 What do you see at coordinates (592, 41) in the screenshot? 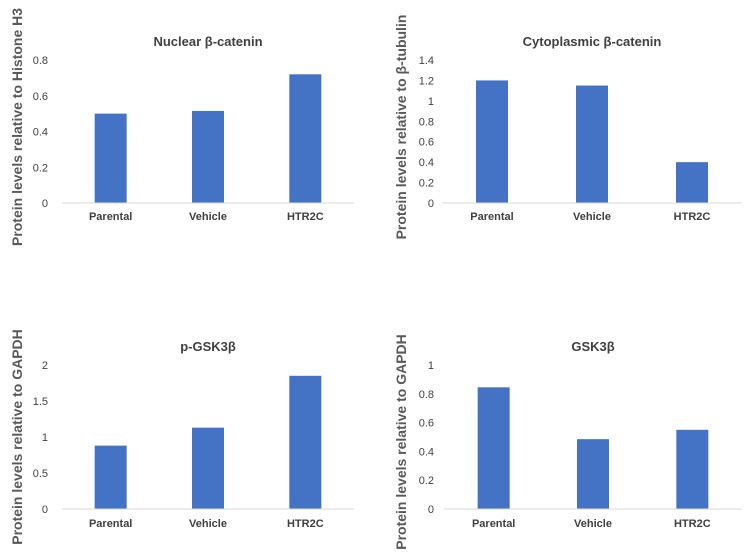
I see `chart-title: Cytoplasmic β-catenin` at bounding box center [592, 41].